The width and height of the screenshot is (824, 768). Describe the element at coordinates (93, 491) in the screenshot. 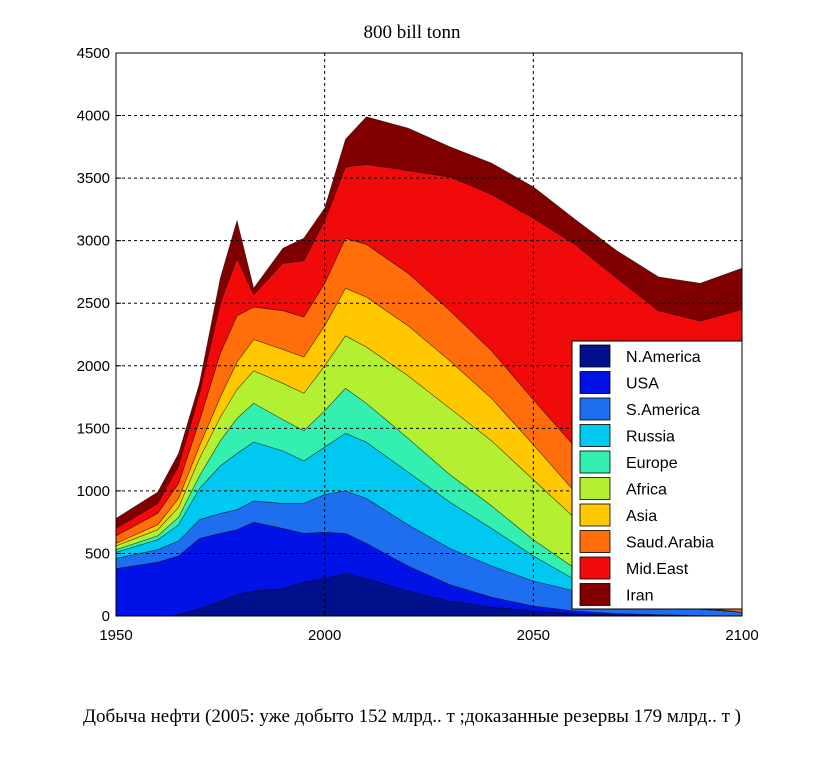

I see `y-tick-label: 1000` at that location.